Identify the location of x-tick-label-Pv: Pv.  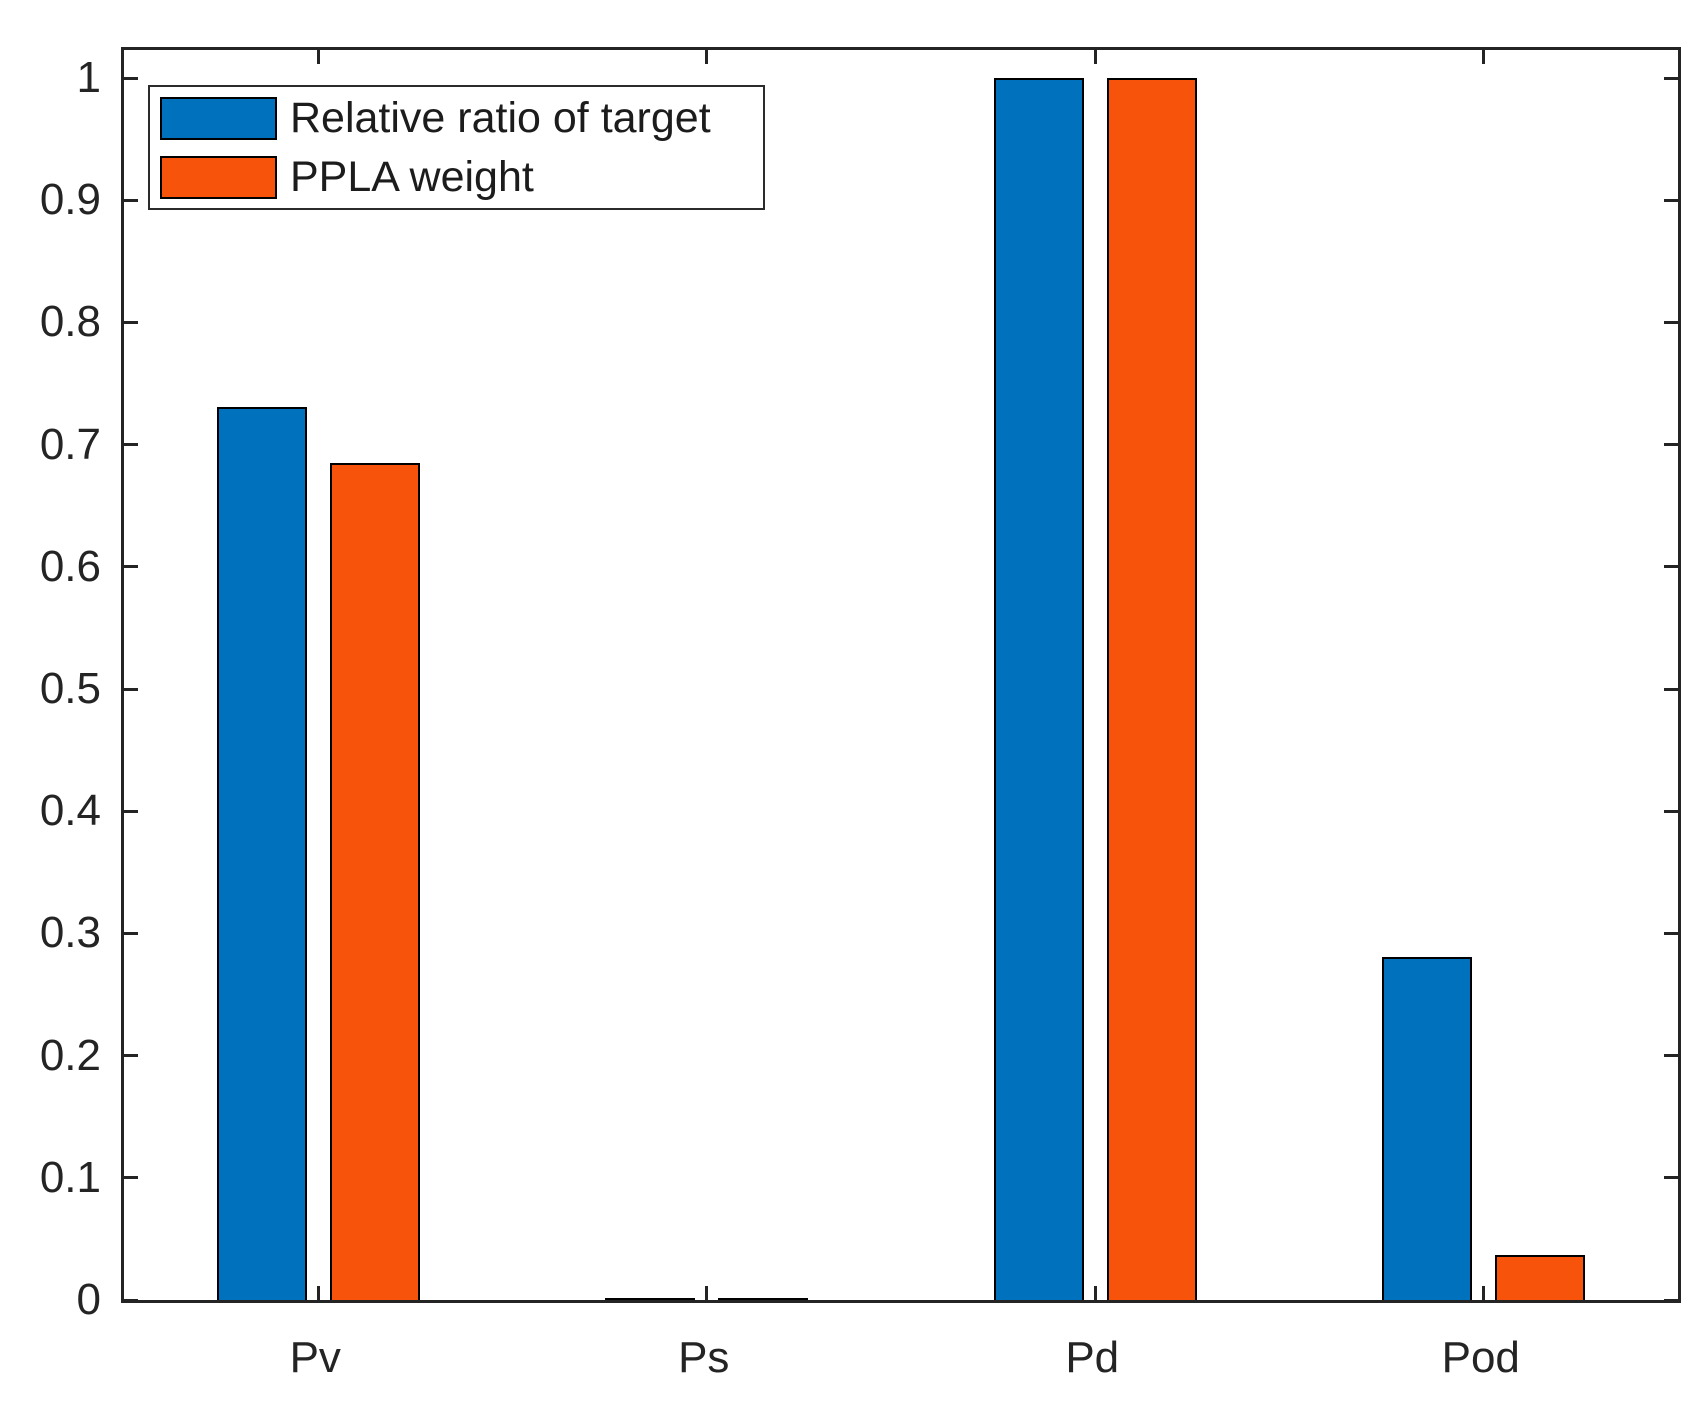
(315, 1357).